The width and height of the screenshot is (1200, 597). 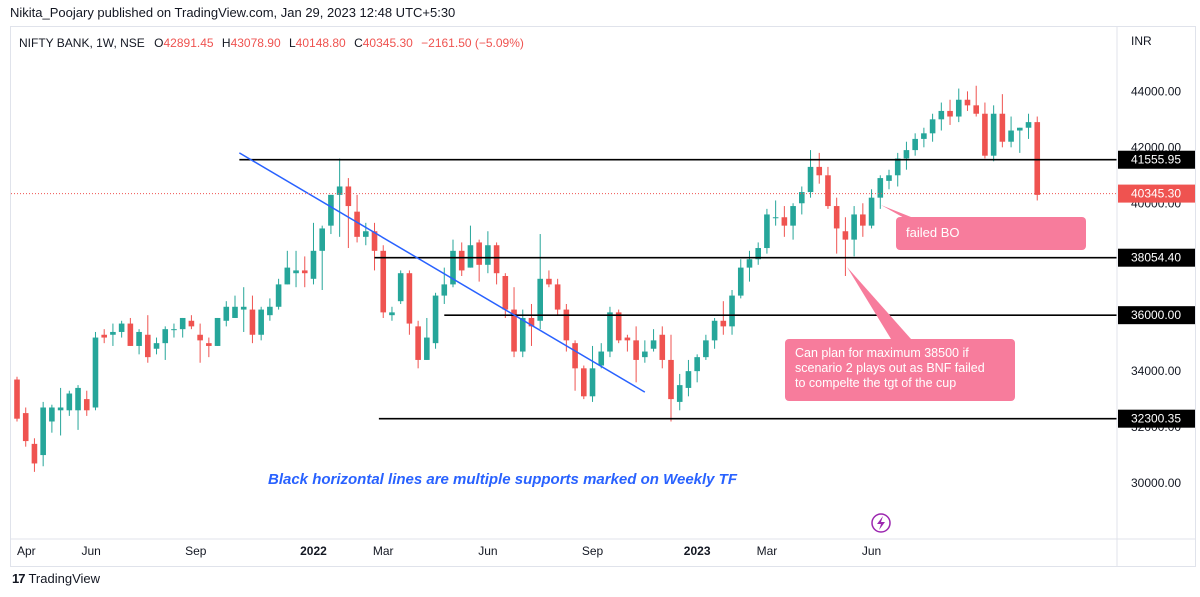 What do you see at coordinates (226, 43) in the screenshot?
I see `legend-h-label: H` at bounding box center [226, 43].